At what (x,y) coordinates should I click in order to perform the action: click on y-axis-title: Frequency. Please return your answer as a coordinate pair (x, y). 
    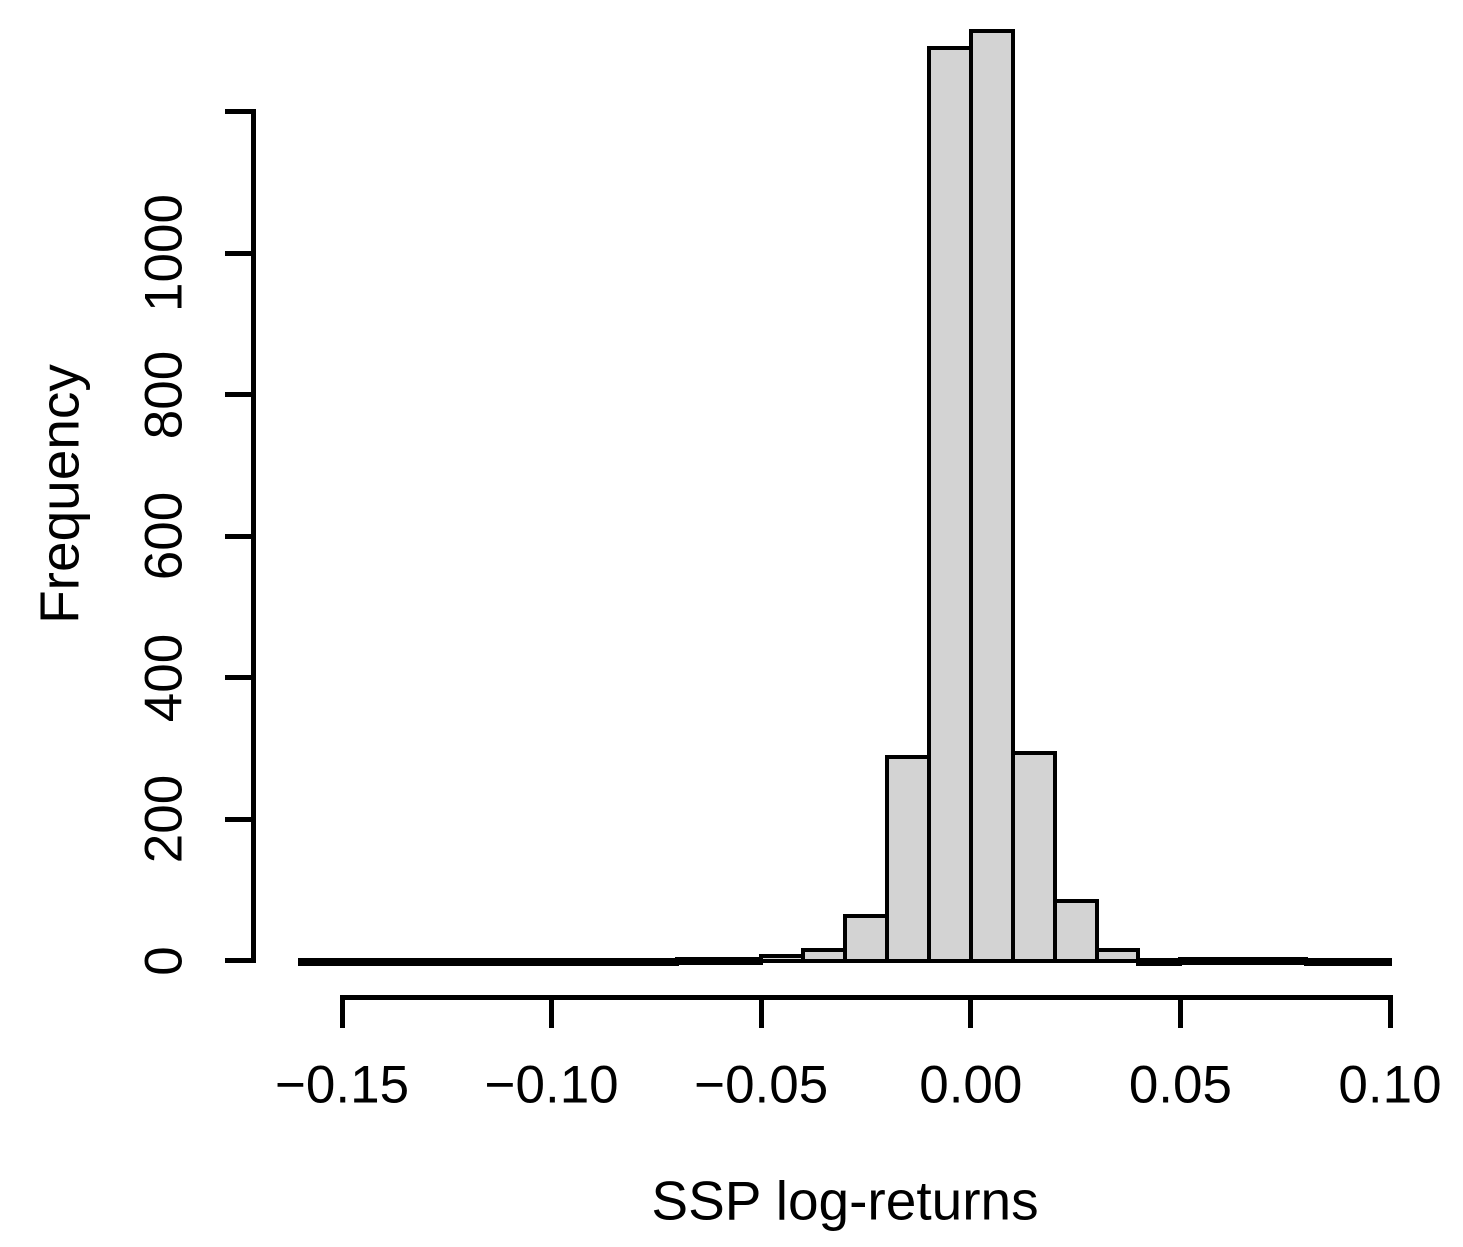
    Looking at the image, I should click on (59, 494).